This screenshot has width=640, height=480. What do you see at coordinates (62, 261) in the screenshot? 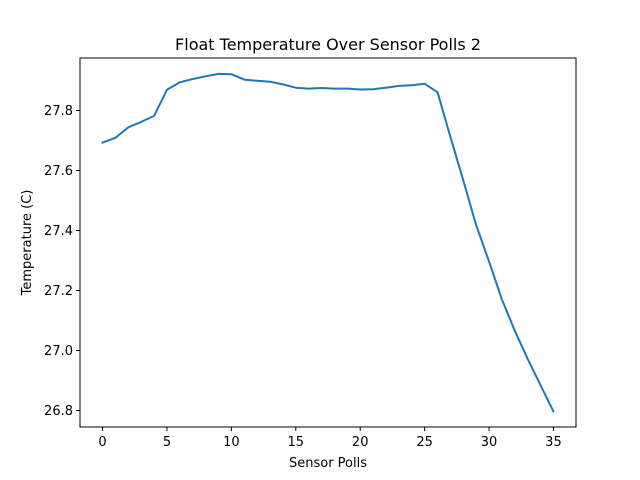
I see `y-axis-ticks: 26.8 27.0 27.2 27.4 27.6 27.8` at bounding box center [62, 261].